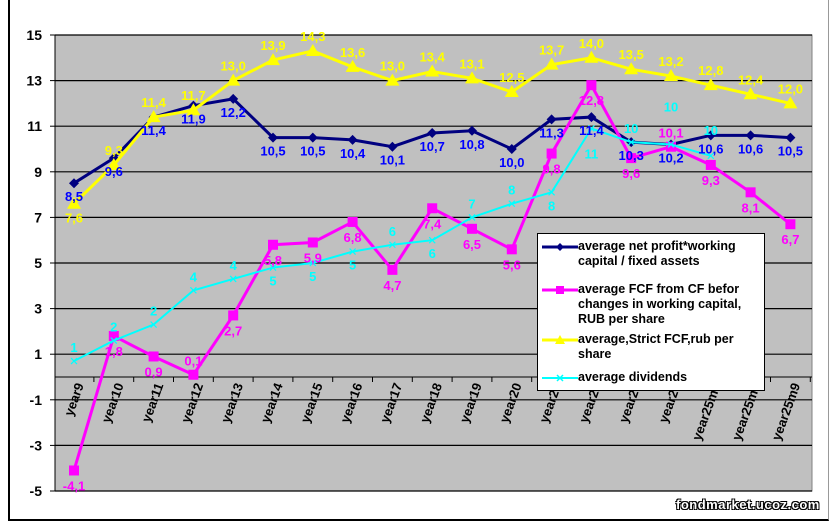  I want to click on data-label: 13,0, so click(392, 66).